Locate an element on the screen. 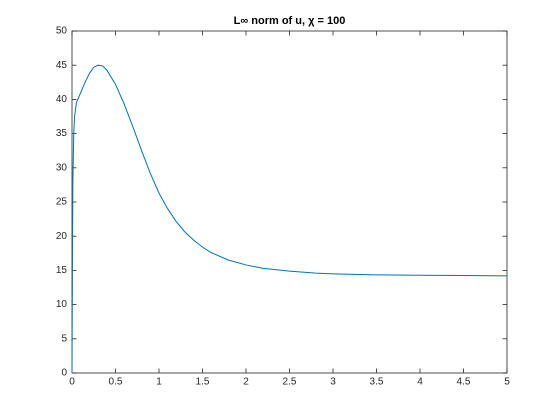  y-tick-label: 45 is located at coordinates (62, 65).